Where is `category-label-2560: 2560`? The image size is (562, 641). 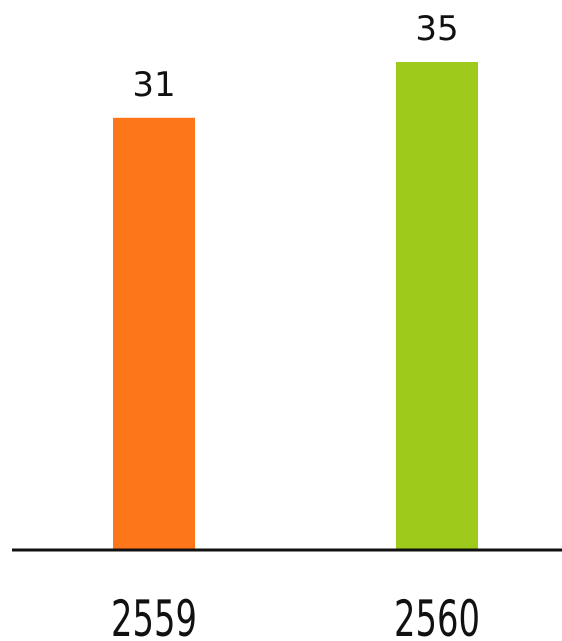 category-label-2560: 2560 is located at coordinates (437, 615).